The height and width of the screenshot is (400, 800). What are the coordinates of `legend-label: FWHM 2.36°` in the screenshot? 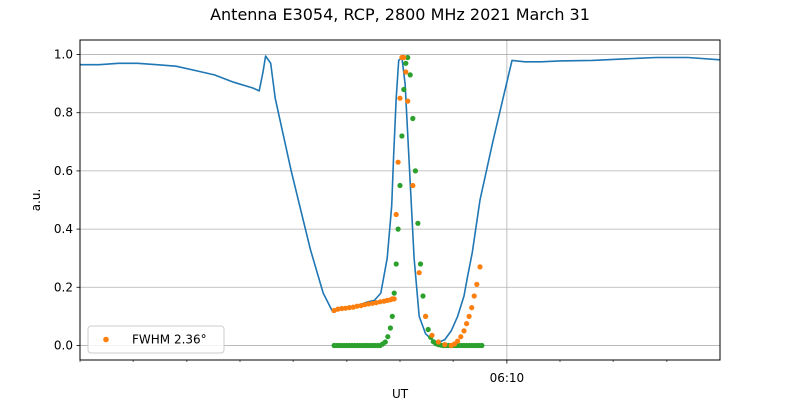 It's located at (169, 340).